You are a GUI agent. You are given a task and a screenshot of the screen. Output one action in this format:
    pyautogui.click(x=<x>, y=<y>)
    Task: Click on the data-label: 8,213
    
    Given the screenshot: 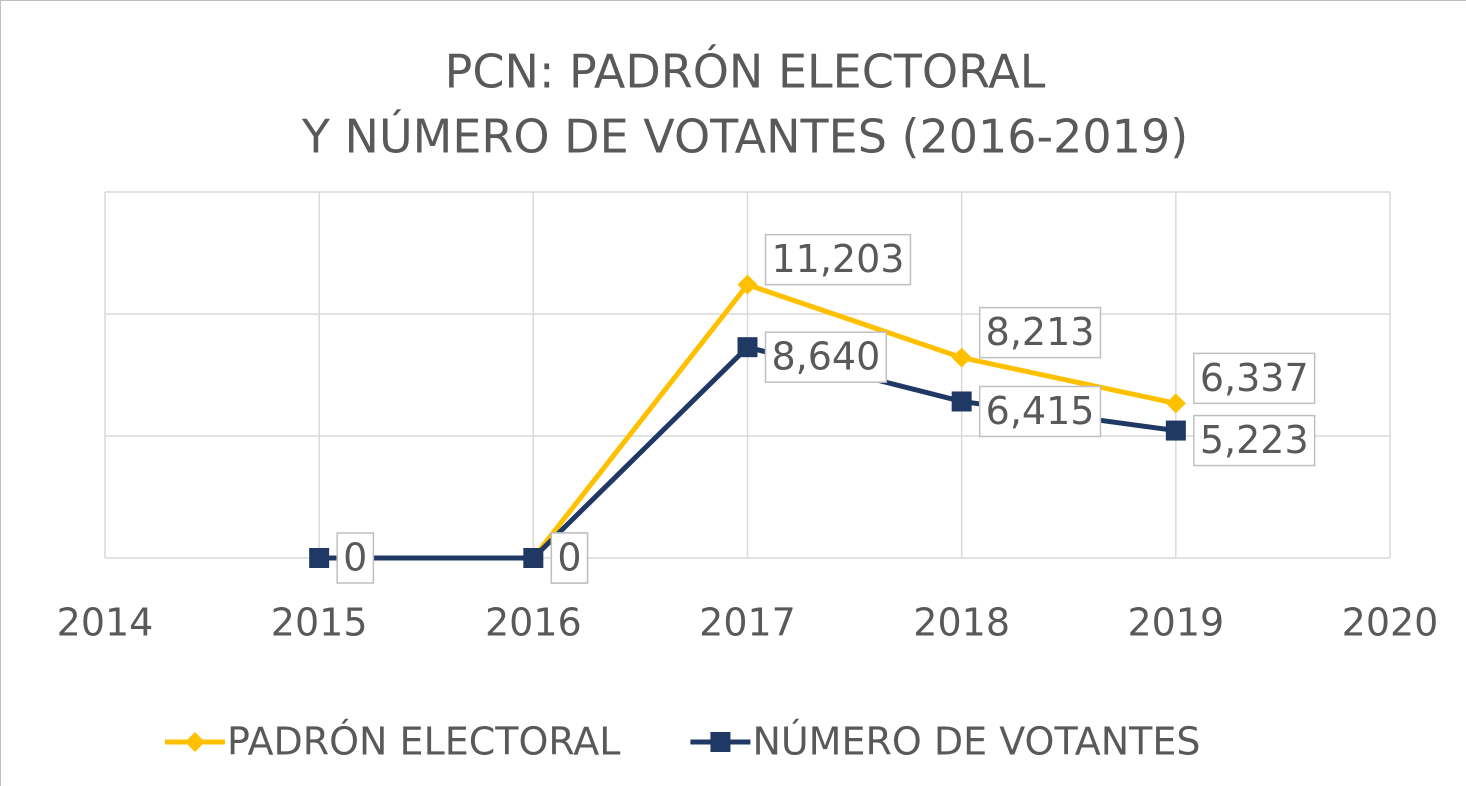 What is the action you would take?
    pyautogui.click(x=1040, y=332)
    